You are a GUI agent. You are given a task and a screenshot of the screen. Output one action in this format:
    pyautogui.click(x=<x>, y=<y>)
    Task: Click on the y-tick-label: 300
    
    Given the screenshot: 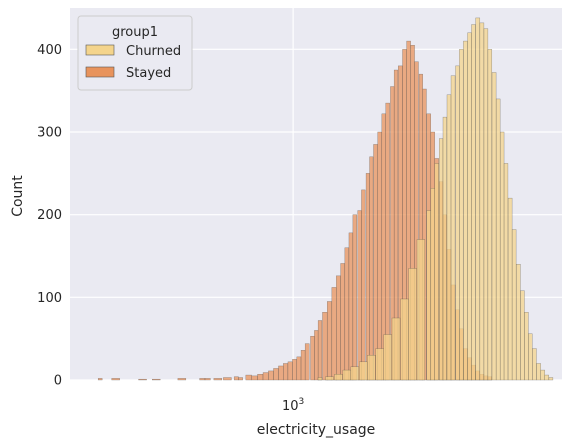 What is the action you would take?
    pyautogui.click(x=49, y=133)
    